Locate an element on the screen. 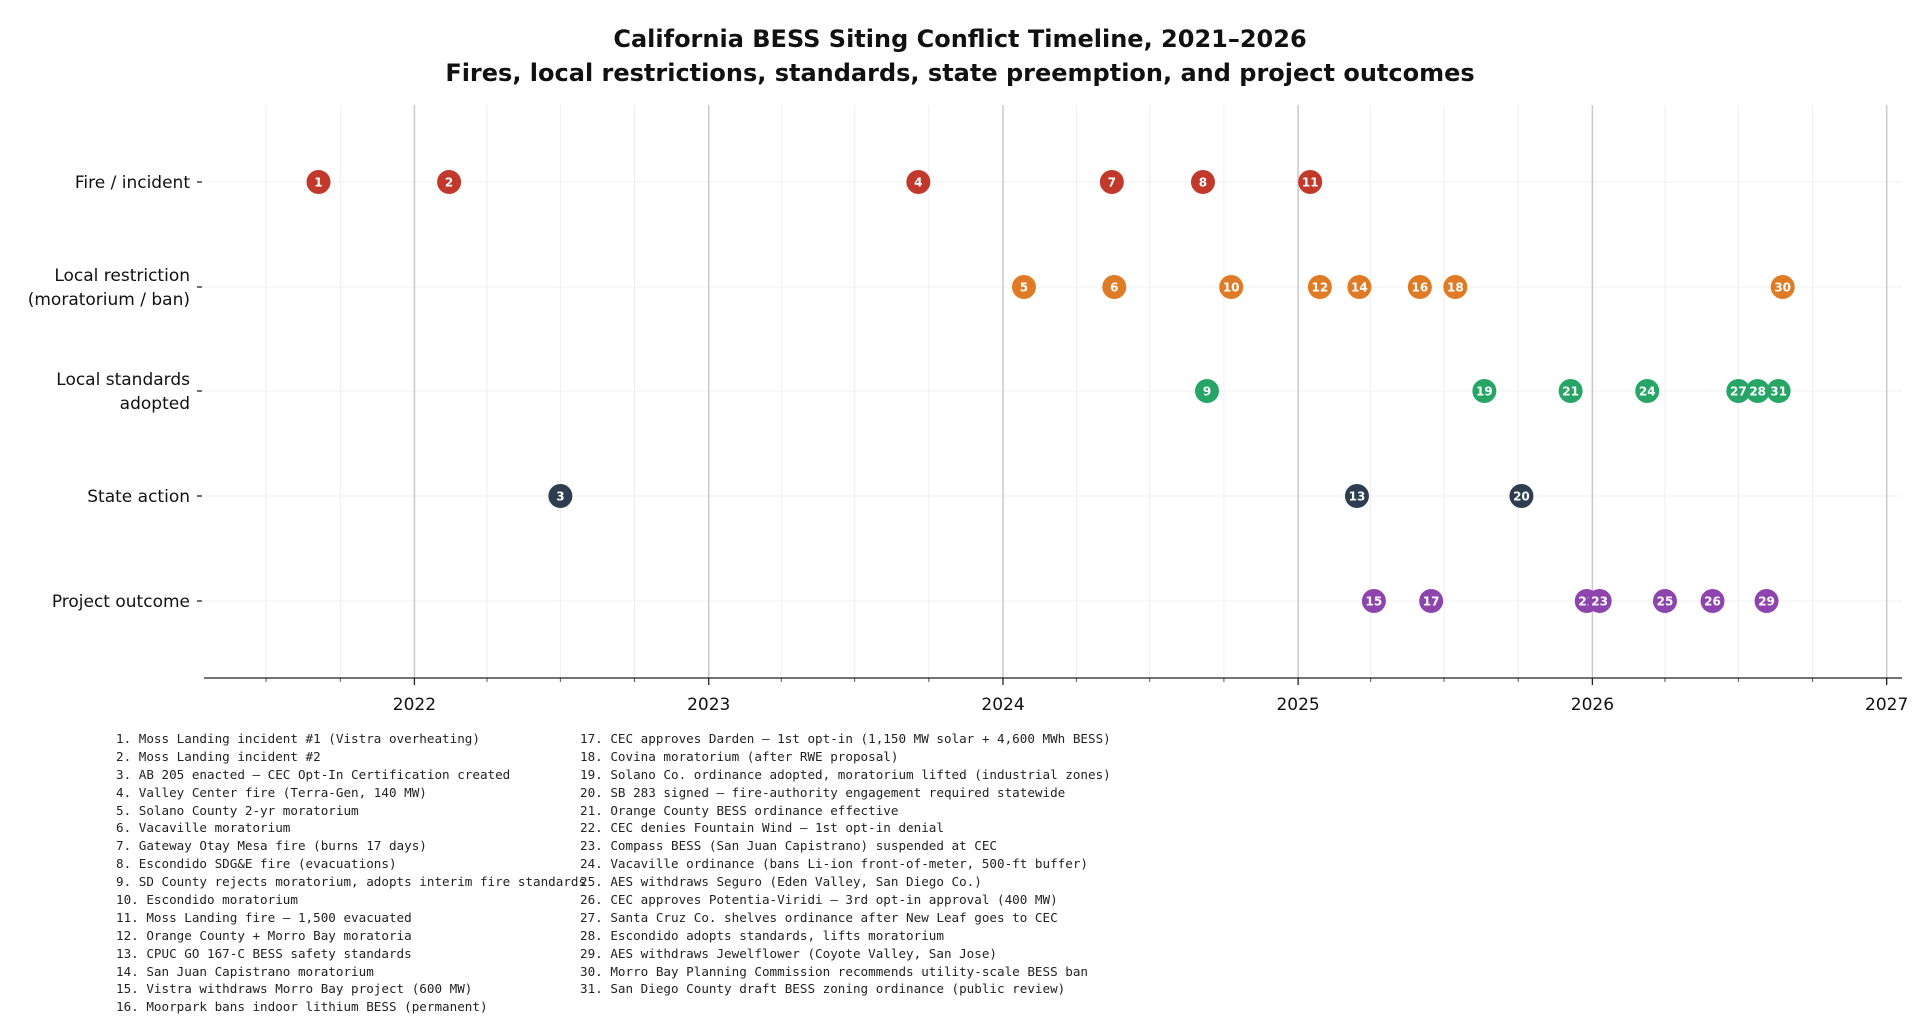  legend-entry: 2. Moss Landing incident #2 is located at coordinates (218, 756).